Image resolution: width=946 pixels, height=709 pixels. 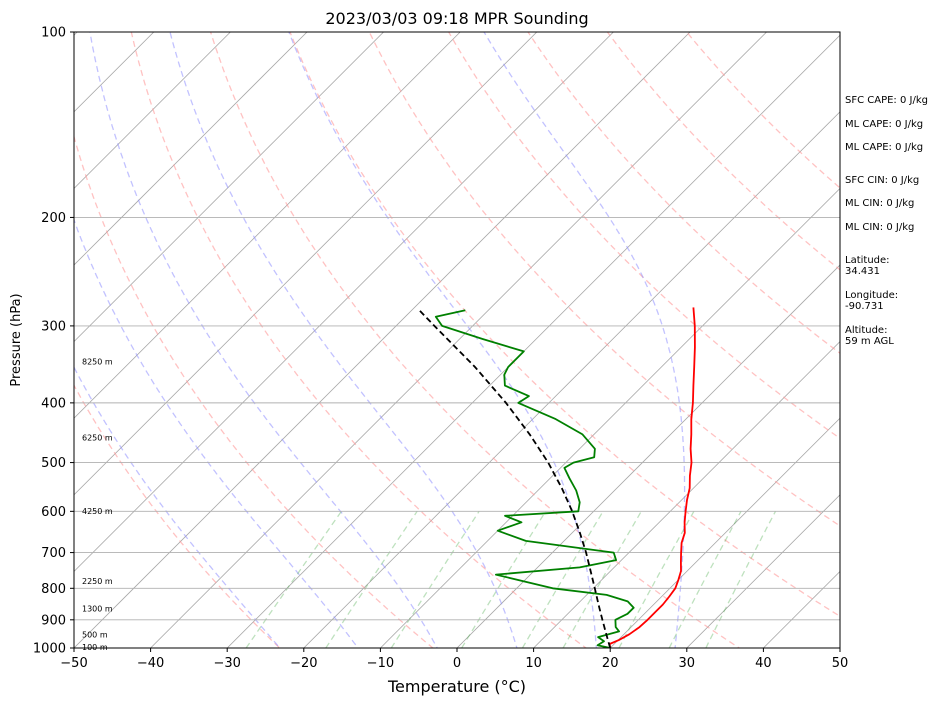 I want to click on x-tick-label: −20, so click(x=303, y=663).